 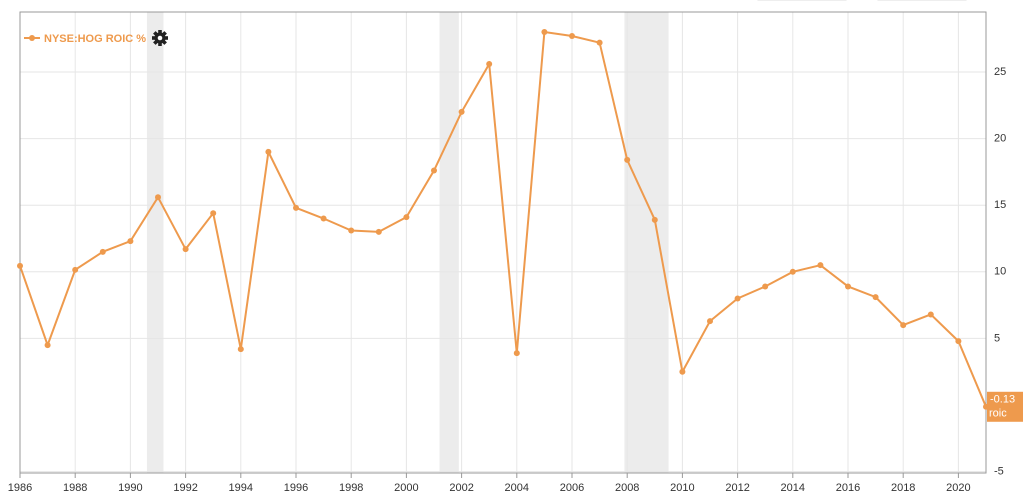 I want to click on gear-hole, so click(x=160, y=38).